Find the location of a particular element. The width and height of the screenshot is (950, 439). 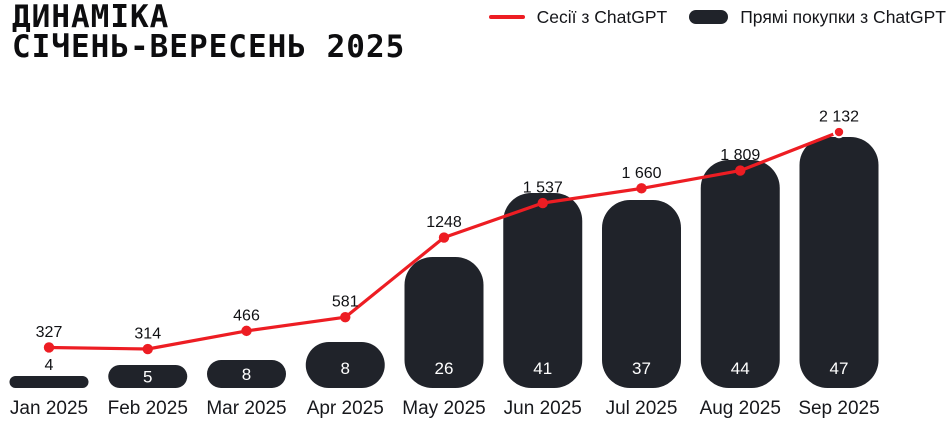

bar-value-label: 5 is located at coordinates (147, 377).